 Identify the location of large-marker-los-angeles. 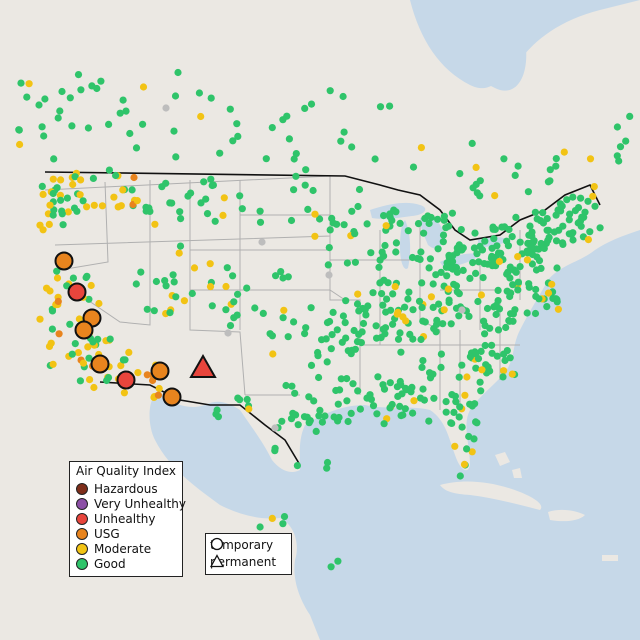
(100, 364).